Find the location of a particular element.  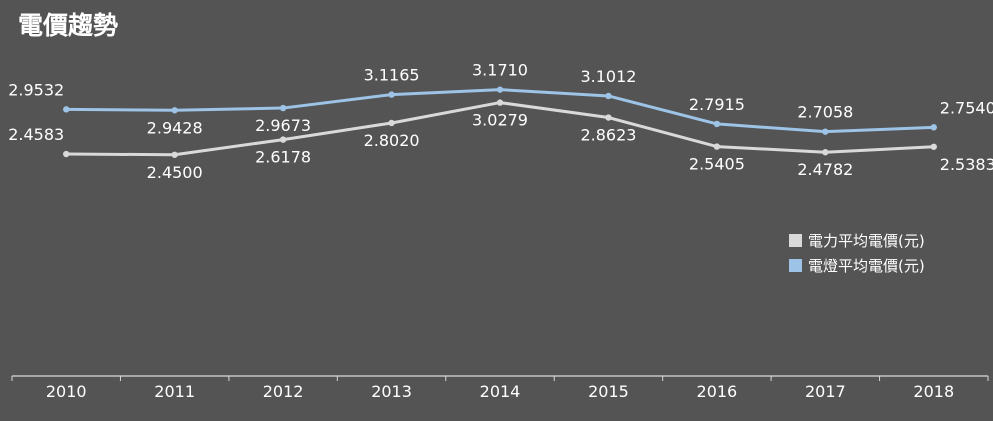

data-label: 3.1165 is located at coordinates (392, 75).